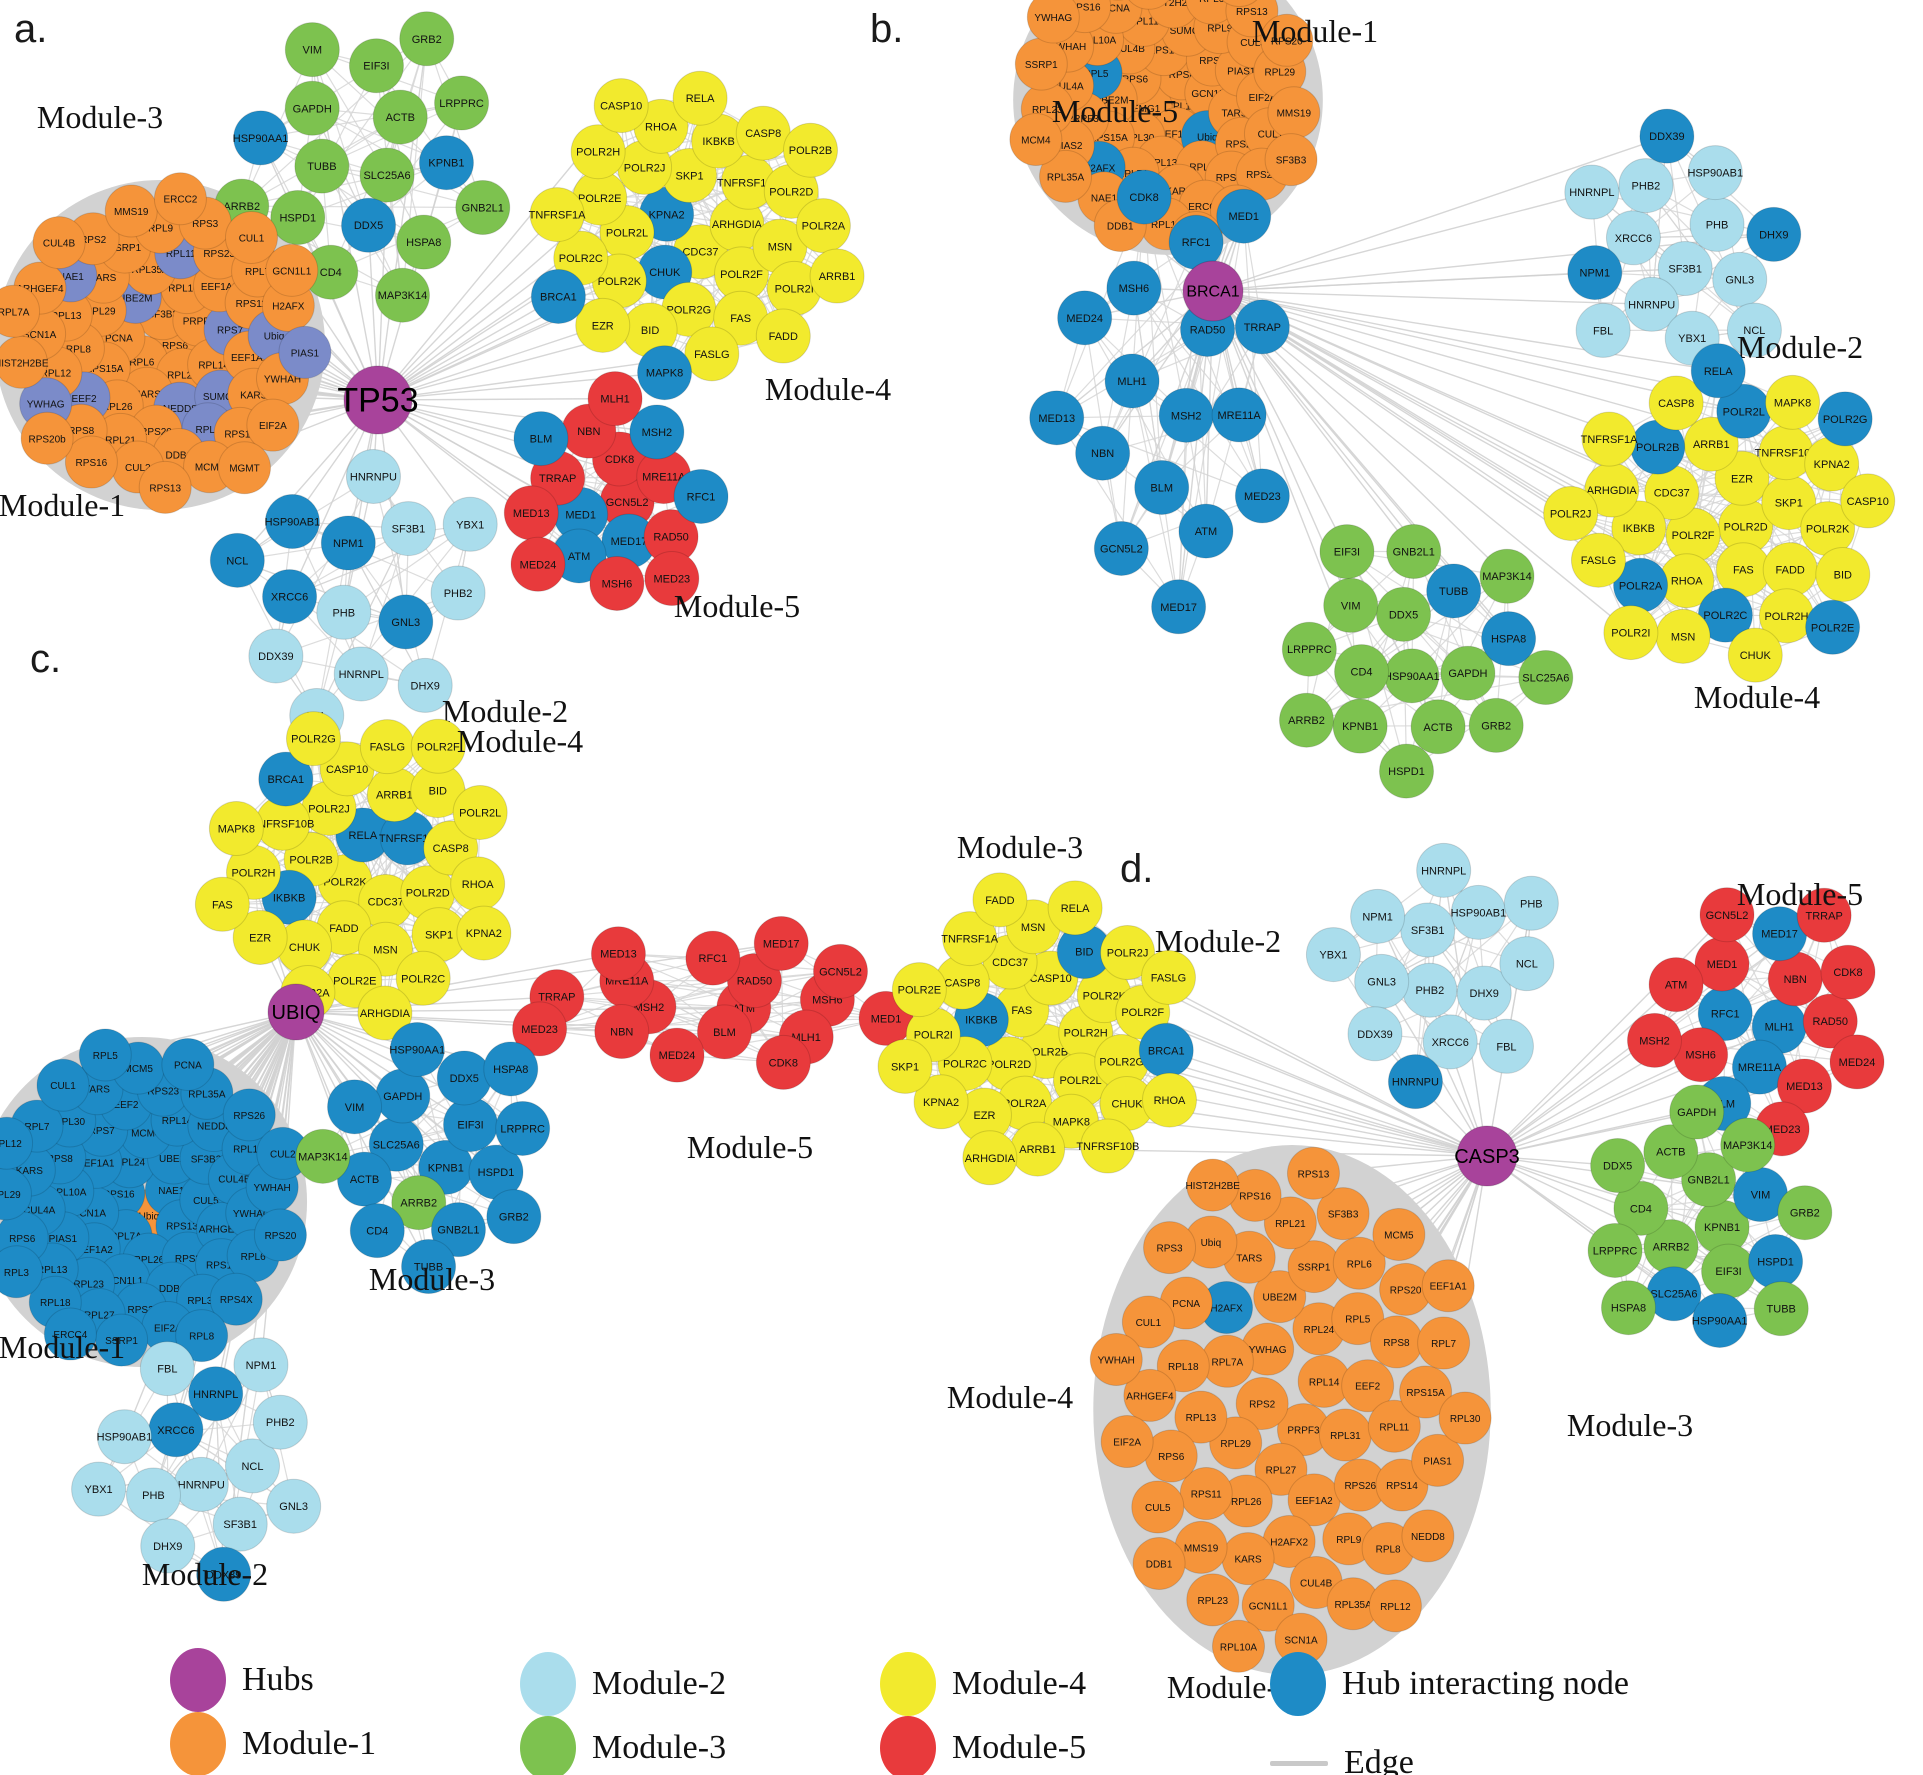 The image size is (1923, 1775). Describe the element at coordinates (1651, 305) in the screenshot. I see `node-label: HNRNPU` at that location.